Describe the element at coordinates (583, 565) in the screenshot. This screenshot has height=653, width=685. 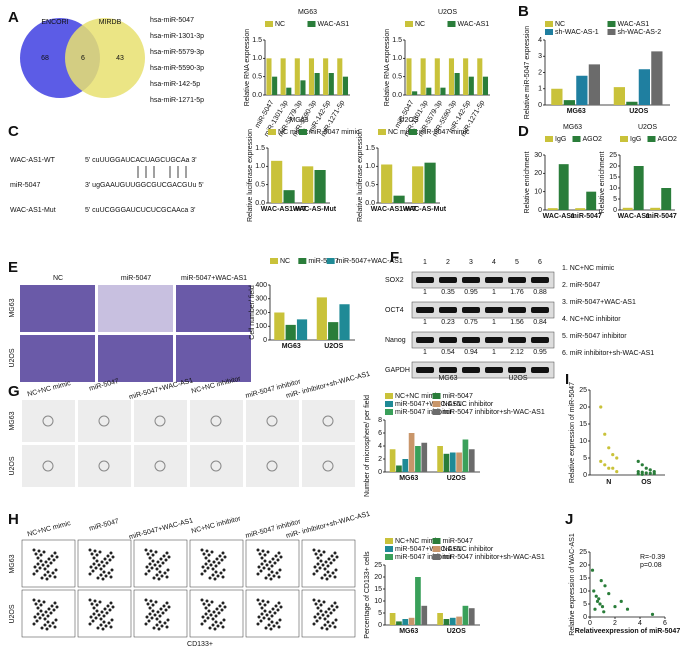
I see `y-tick-label: 20` at that location.